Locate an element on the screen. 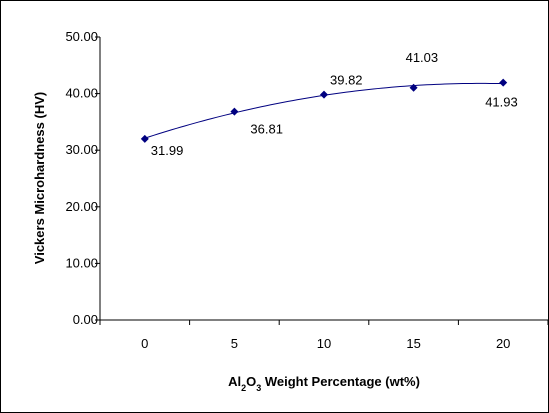 Image resolution: width=549 pixels, height=413 pixels. x-axis-ticks: 0 5 10 15 20 is located at coordinates (324, 335).